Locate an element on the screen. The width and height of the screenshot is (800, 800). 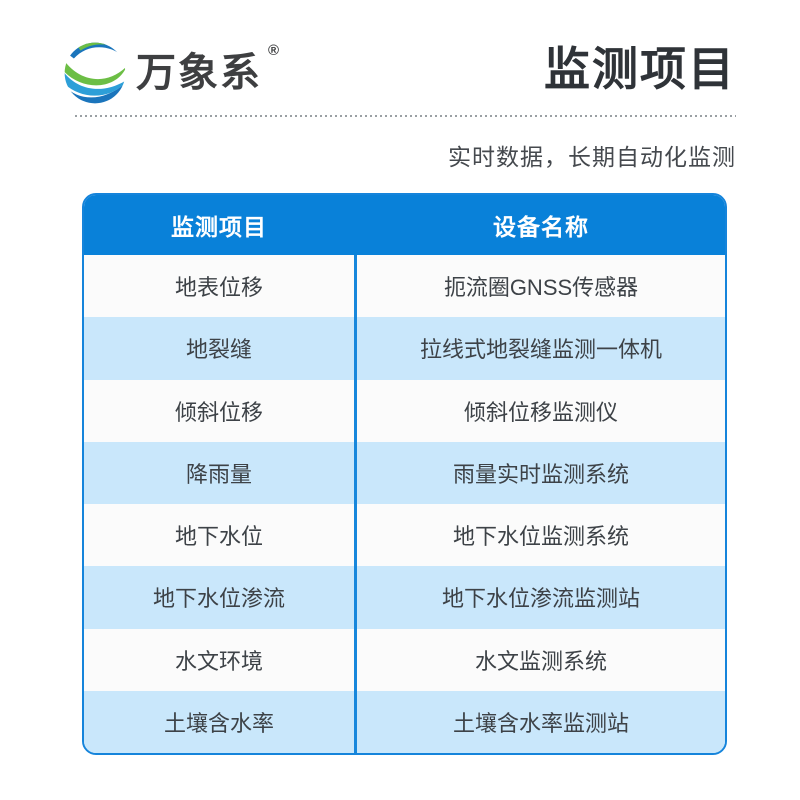
table-row: 水文环境 水文监测系统 is located at coordinates (404, 659).